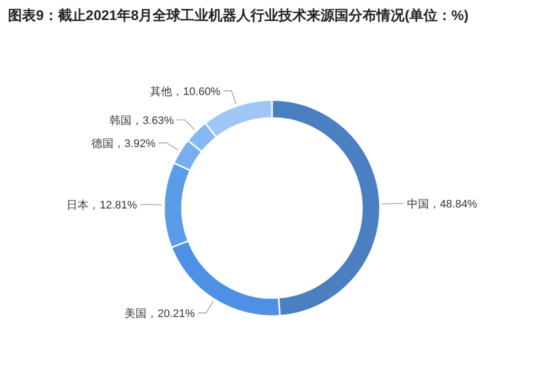 The width and height of the screenshot is (544, 379). Describe the element at coordinates (239, 15) in the screenshot. I see `chart-title: 图表9：截止2021年8月全球工业机器人行业技术来源国分布情况(单位：%)` at that location.